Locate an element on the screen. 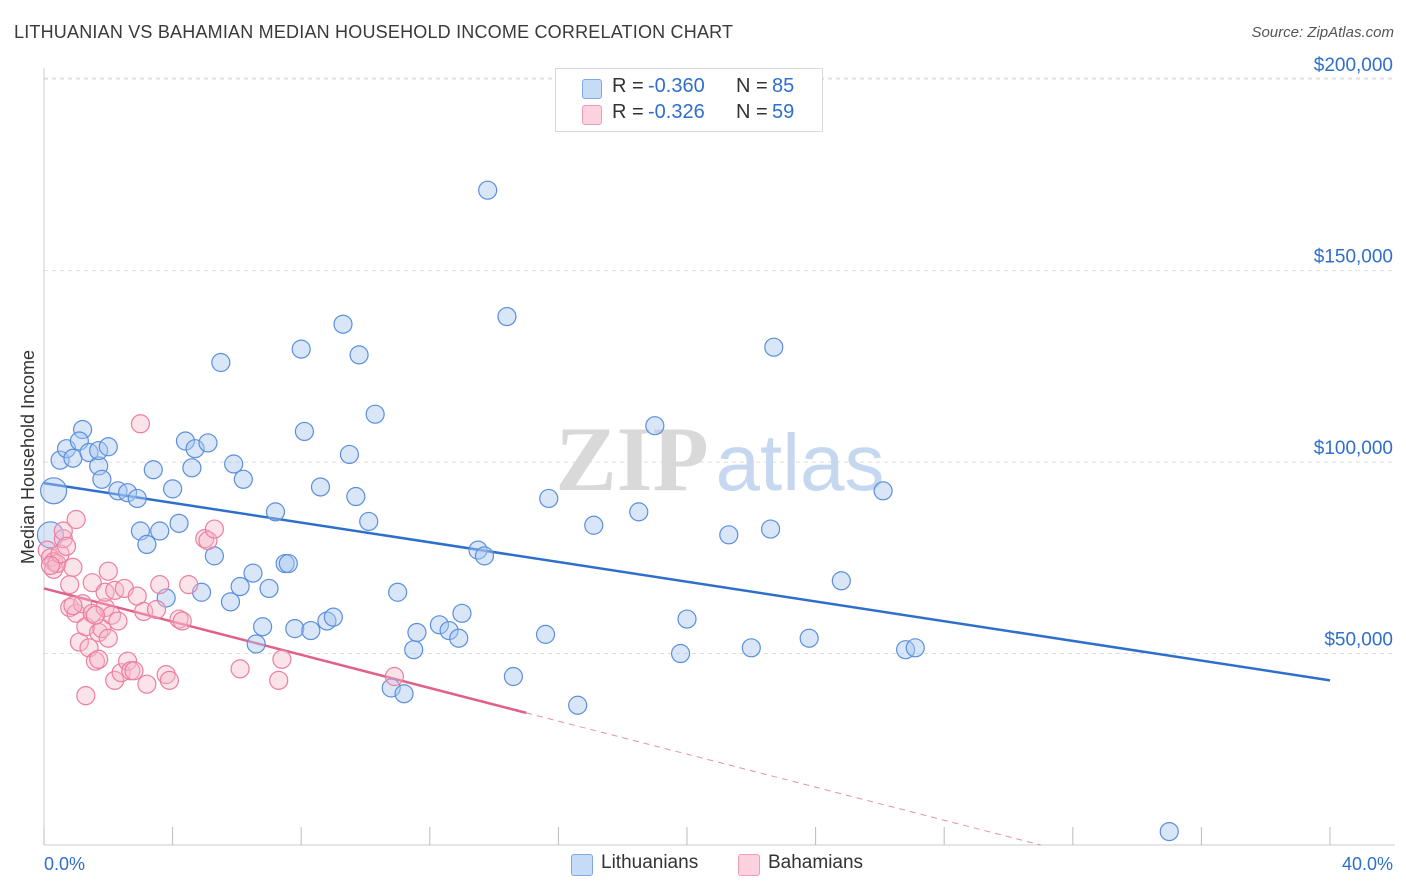 This screenshot has height=892, width=1406. stats-legend: R = -0.360 N = 85 R = -0.326 N = 59 is located at coordinates (689, 100).